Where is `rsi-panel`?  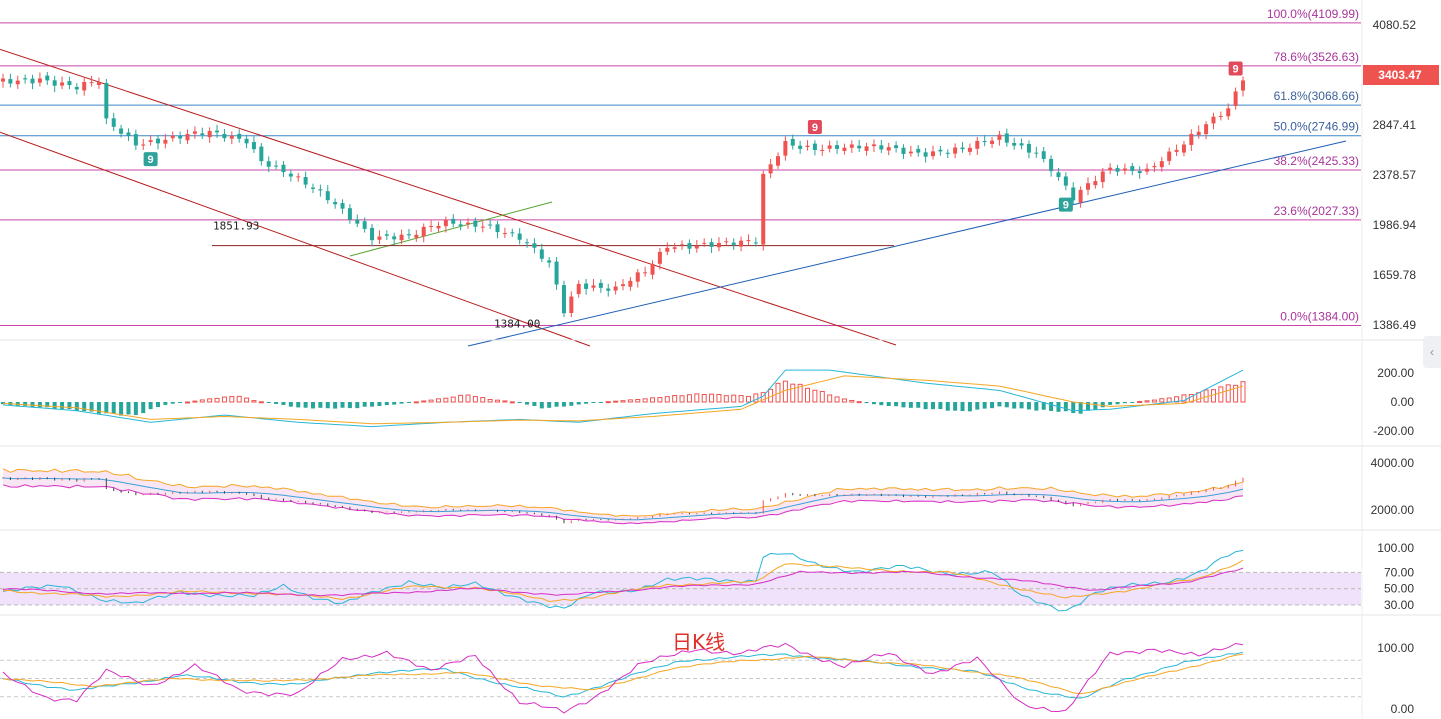 rsi-panel is located at coordinates (680, 580).